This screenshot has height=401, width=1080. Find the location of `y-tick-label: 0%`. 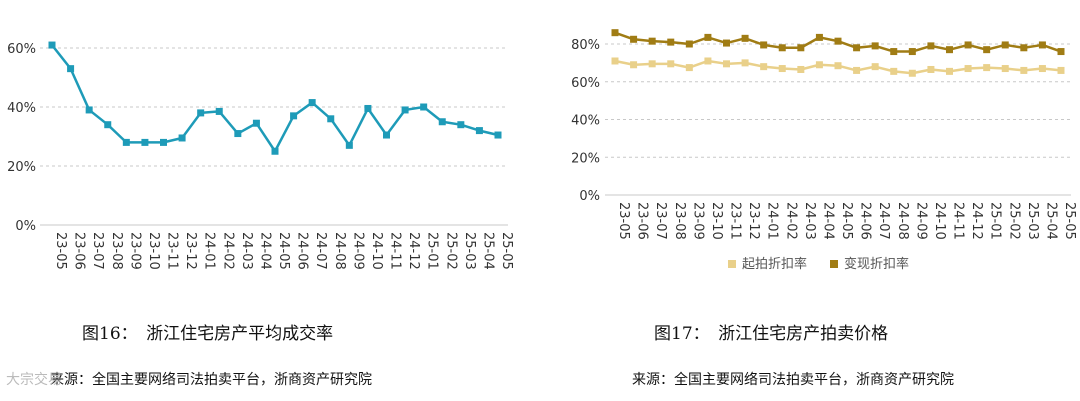

y-tick-label: 0% is located at coordinates (25, 226).